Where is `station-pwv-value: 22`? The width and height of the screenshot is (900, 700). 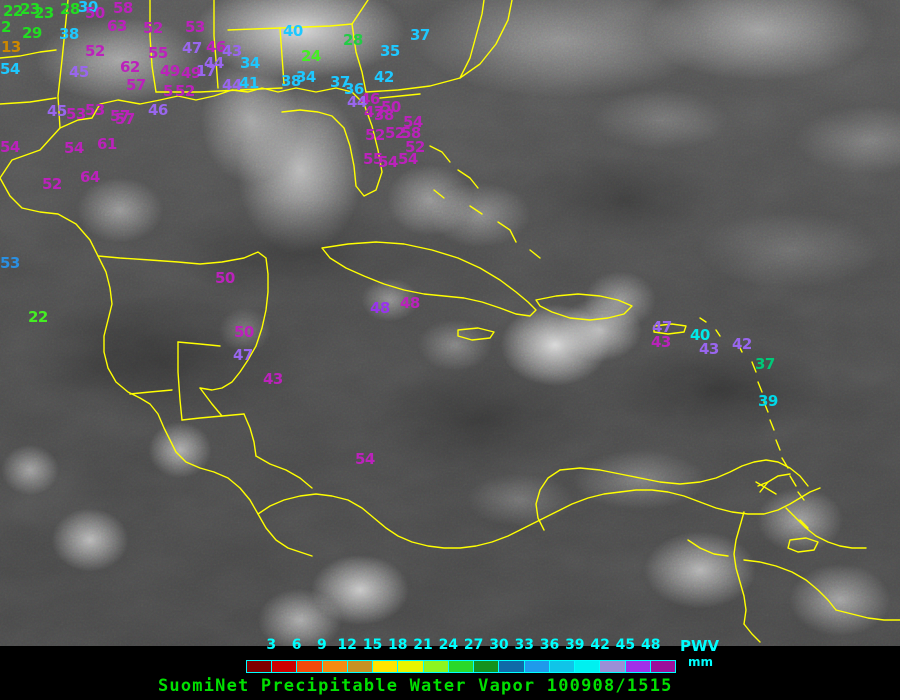 station-pwv-value: 22 is located at coordinates (38, 317).